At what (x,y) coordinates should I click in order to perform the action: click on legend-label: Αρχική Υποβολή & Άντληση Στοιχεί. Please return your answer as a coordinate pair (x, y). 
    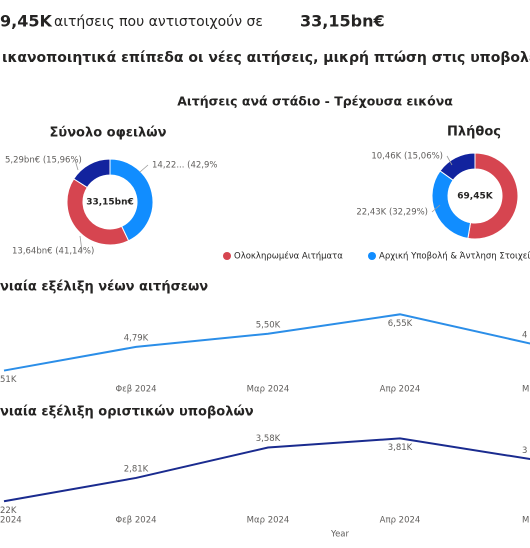
    Looking at the image, I should click on (454, 257).